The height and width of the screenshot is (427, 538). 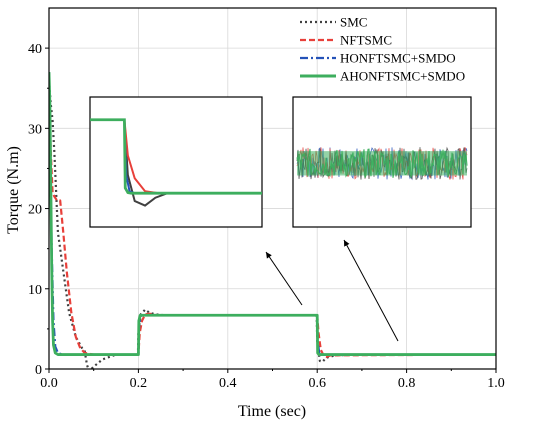 What do you see at coordinates (272, 380) in the screenshot?
I see `x-axis-ticks: 0.0 0.2 0.4 0.6 0.8 1.0` at bounding box center [272, 380].